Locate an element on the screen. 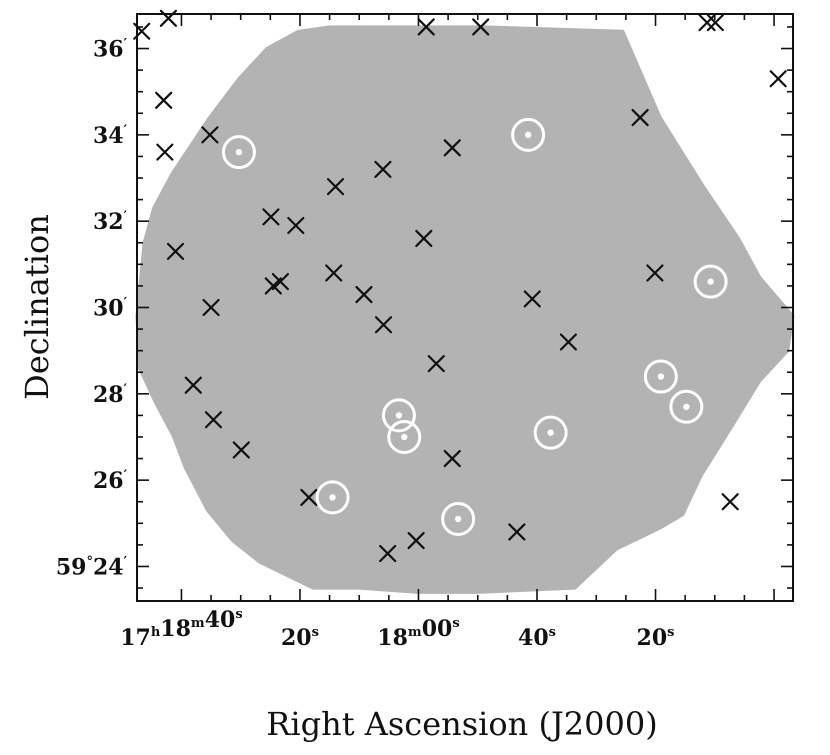 The image size is (830, 755). y-tick-label: 36′ is located at coordinates (110, 50).